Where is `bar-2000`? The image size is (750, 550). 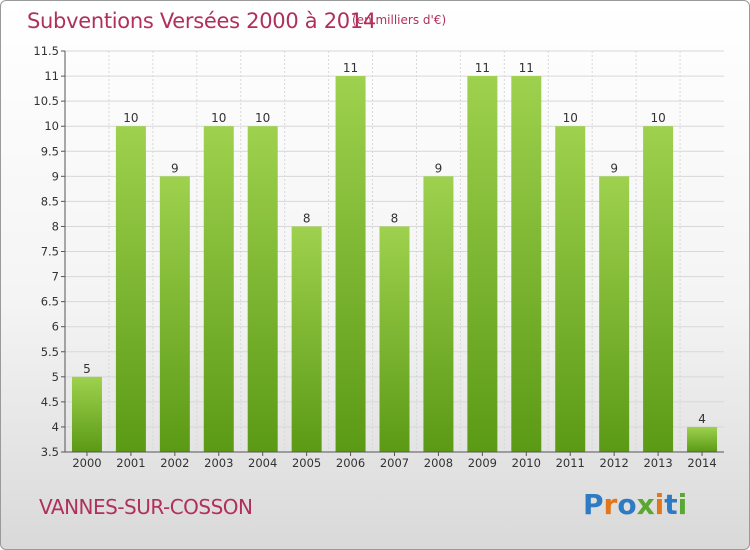
bar-2000 is located at coordinates (86, 414).